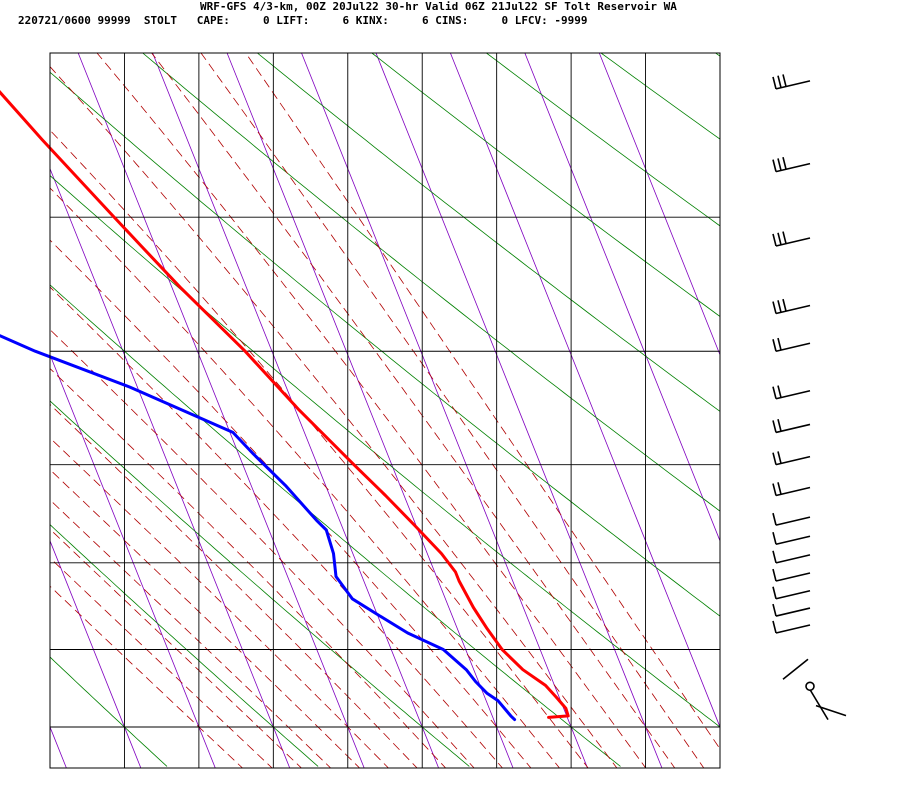  I want to click on wind-barbs, so click(809, 397).